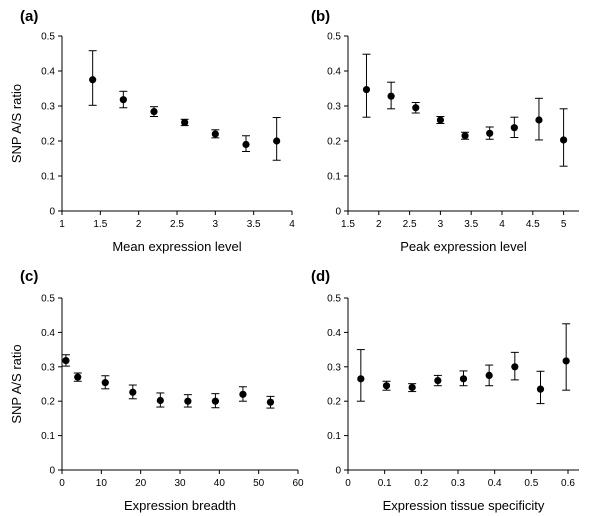 Image resolution: width=600 pixels, height=516 pixels. What do you see at coordinates (320, 16) in the screenshot?
I see `panel-label: (b)` at bounding box center [320, 16].